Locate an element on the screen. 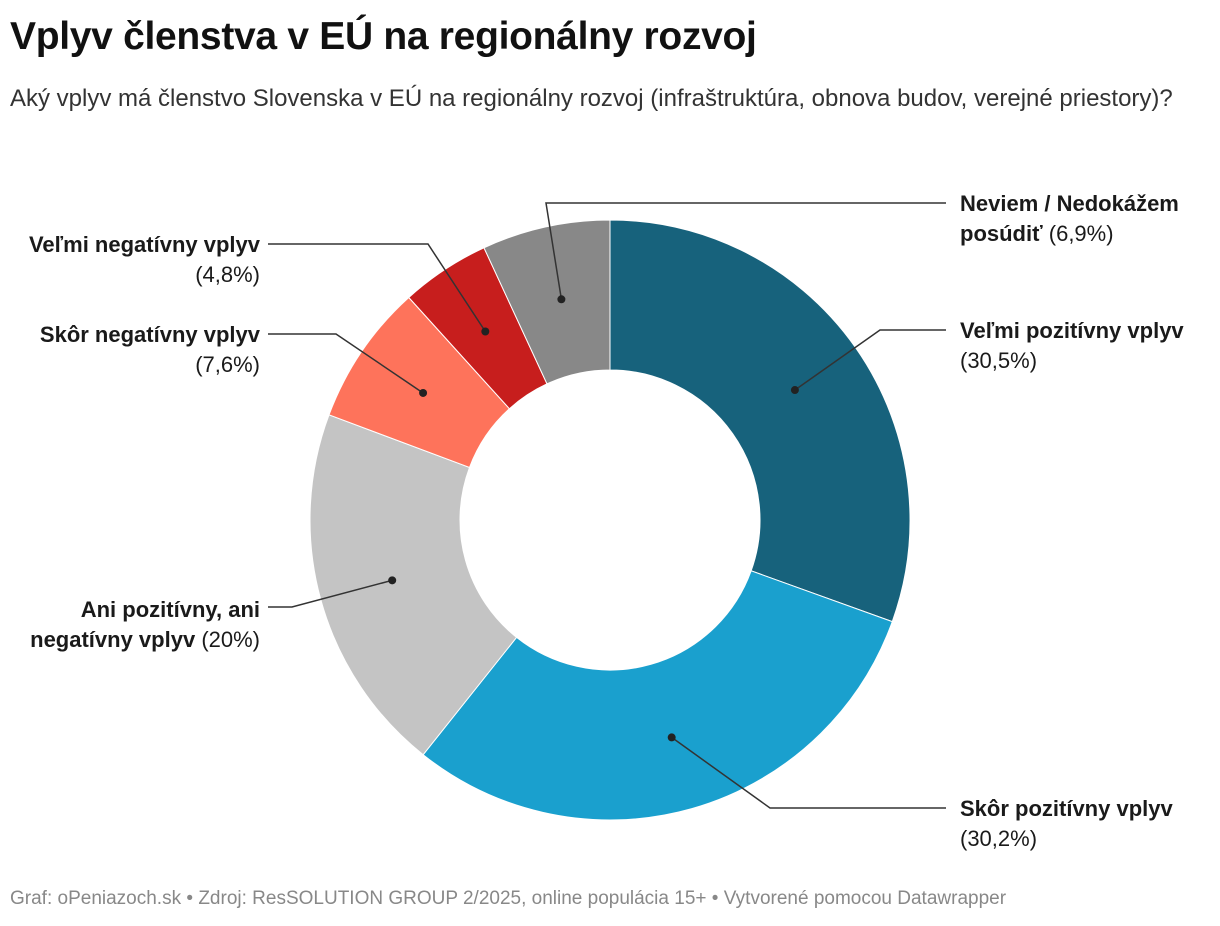 This screenshot has height=926, width=1220. slice-value-label: (30,2%) is located at coordinates (998, 838).